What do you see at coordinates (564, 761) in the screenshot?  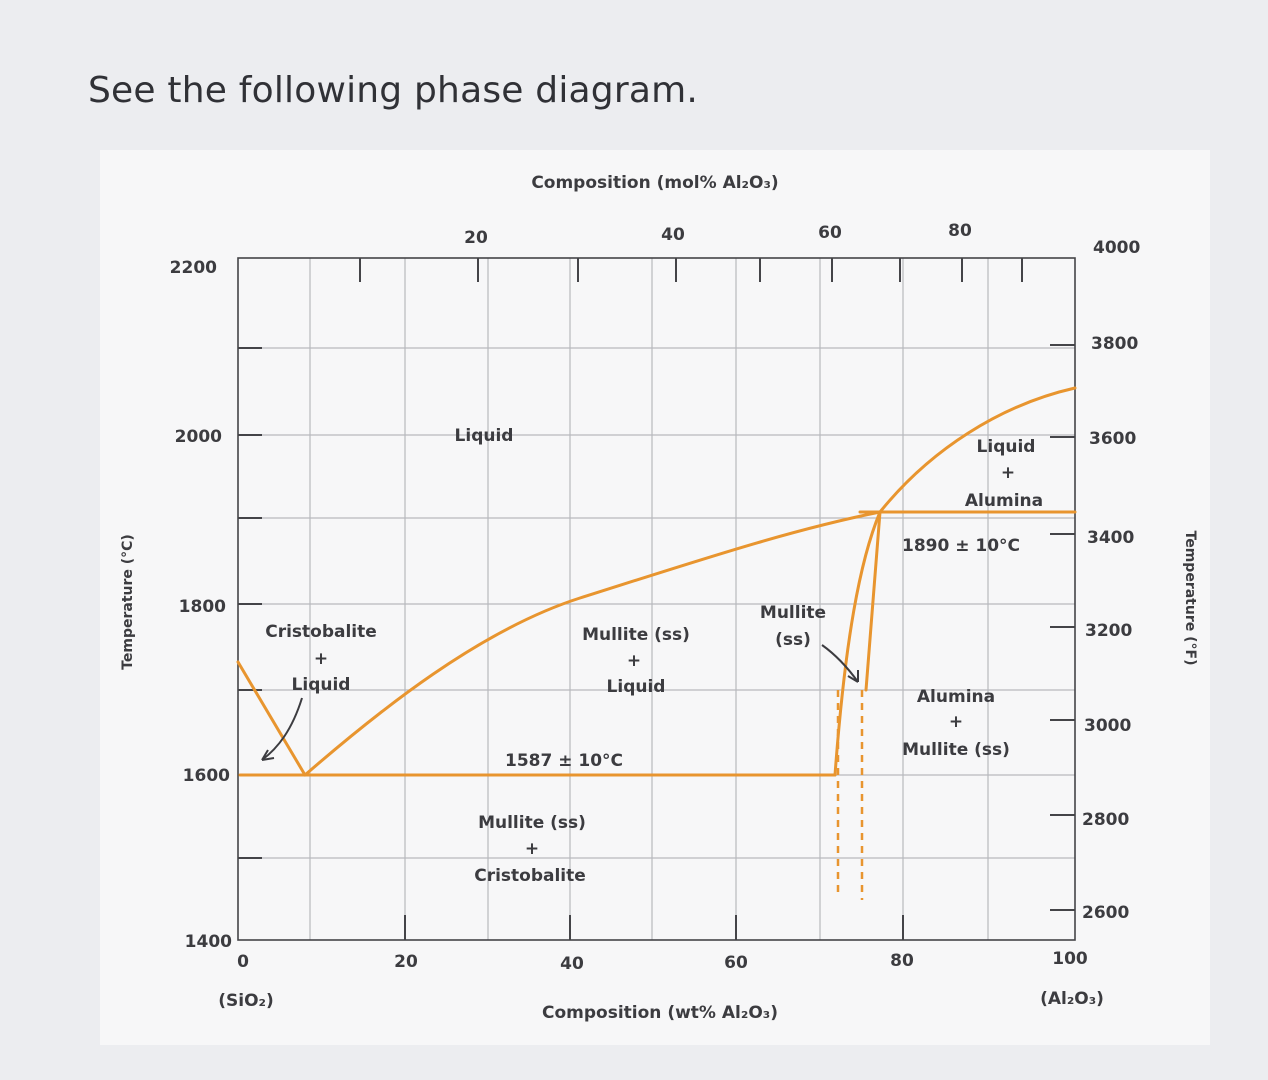 I see `eutectic-1587-label: 1587 ± 10°C` at bounding box center [564, 761].